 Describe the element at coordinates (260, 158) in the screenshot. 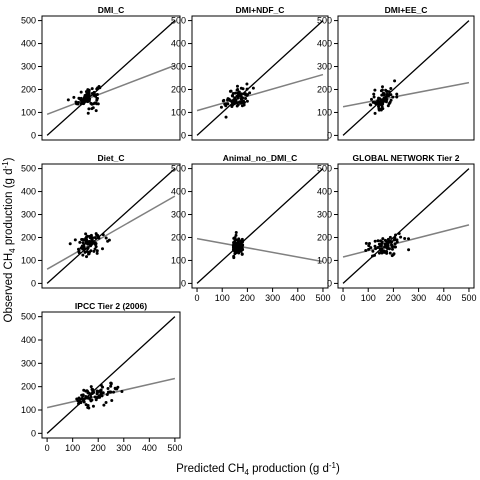

I see `panel-title: Animal_no_DMI_C` at that location.